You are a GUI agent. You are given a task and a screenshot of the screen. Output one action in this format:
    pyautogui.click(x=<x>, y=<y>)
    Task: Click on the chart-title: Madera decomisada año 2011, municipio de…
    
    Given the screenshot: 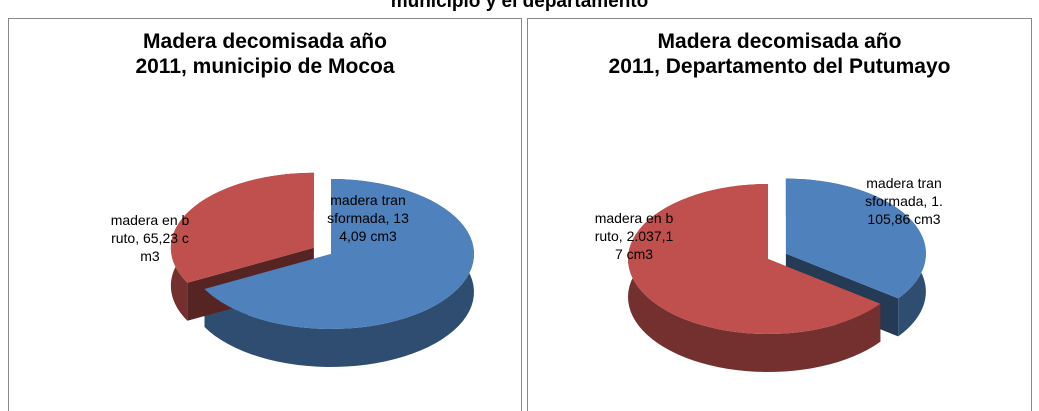 What is the action you would take?
    pyautogui.click(x=265, y=54)
    